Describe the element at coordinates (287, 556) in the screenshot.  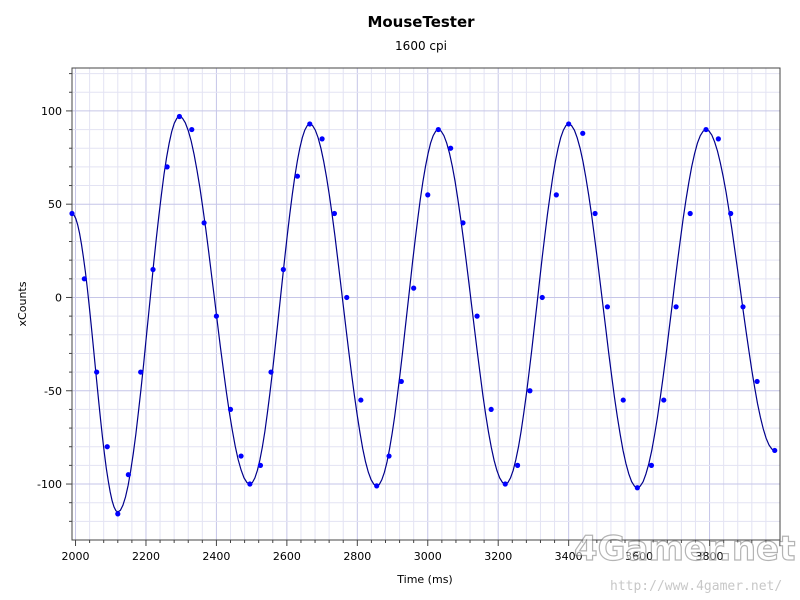
I see `x-tick-label: 2600` at that location.